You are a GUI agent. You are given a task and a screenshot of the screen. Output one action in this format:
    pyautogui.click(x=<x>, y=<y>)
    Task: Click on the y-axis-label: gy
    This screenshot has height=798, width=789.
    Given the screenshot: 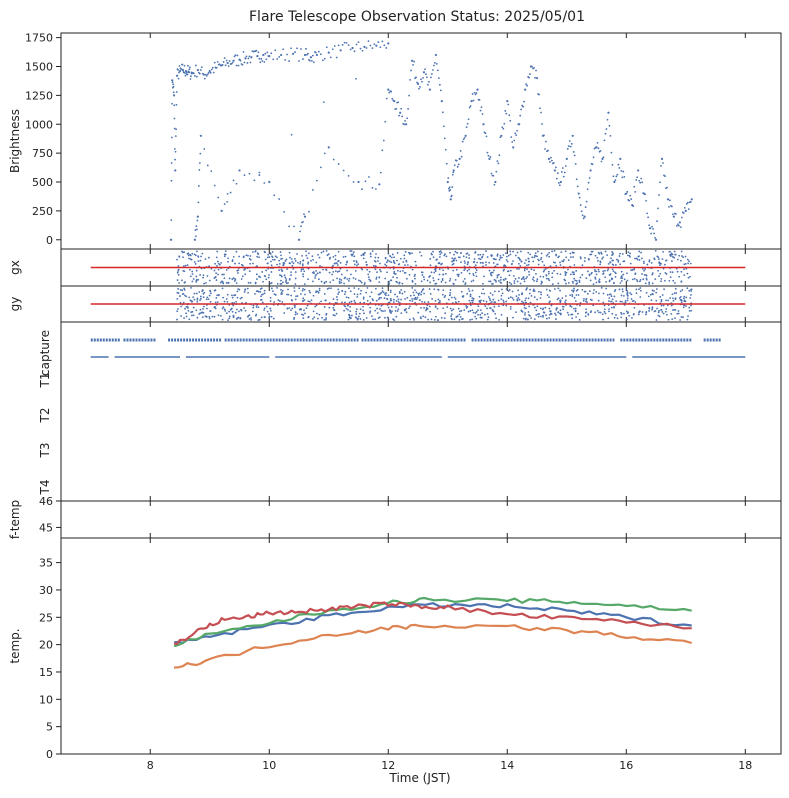 What is the action you would take?
    pyautogui.click(x=15, y=304)
    